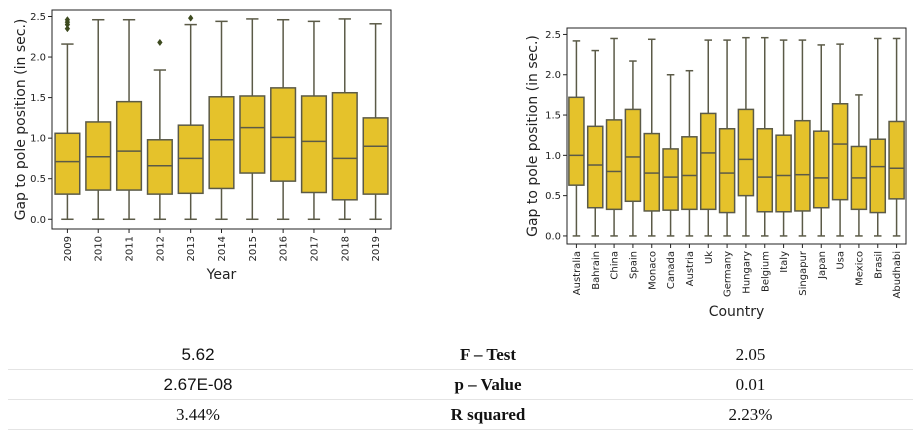  Describe the element at coordinates (159, 167) in the screenshot. I see `box-2012` at that location.